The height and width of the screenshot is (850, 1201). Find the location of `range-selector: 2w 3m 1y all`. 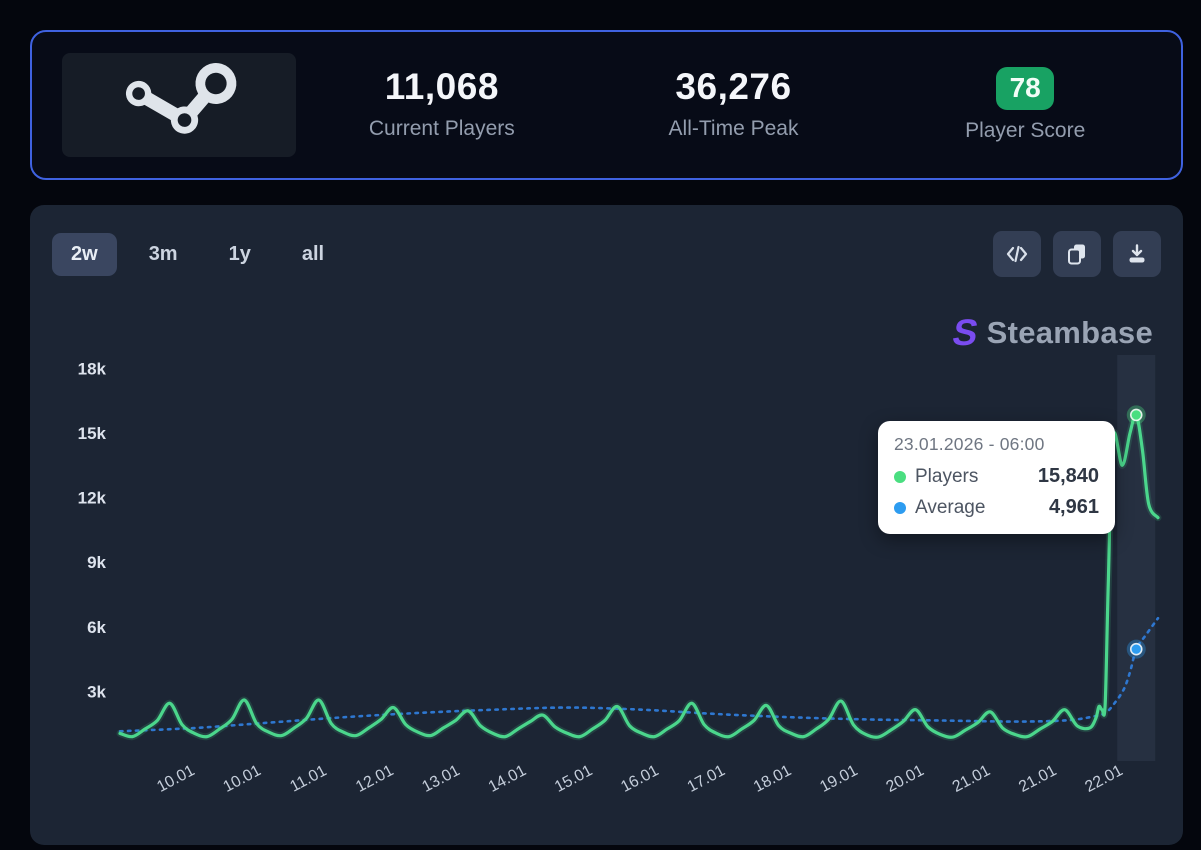

range-selector: 2w 3m 1y all is located at coordinates (197, 254).